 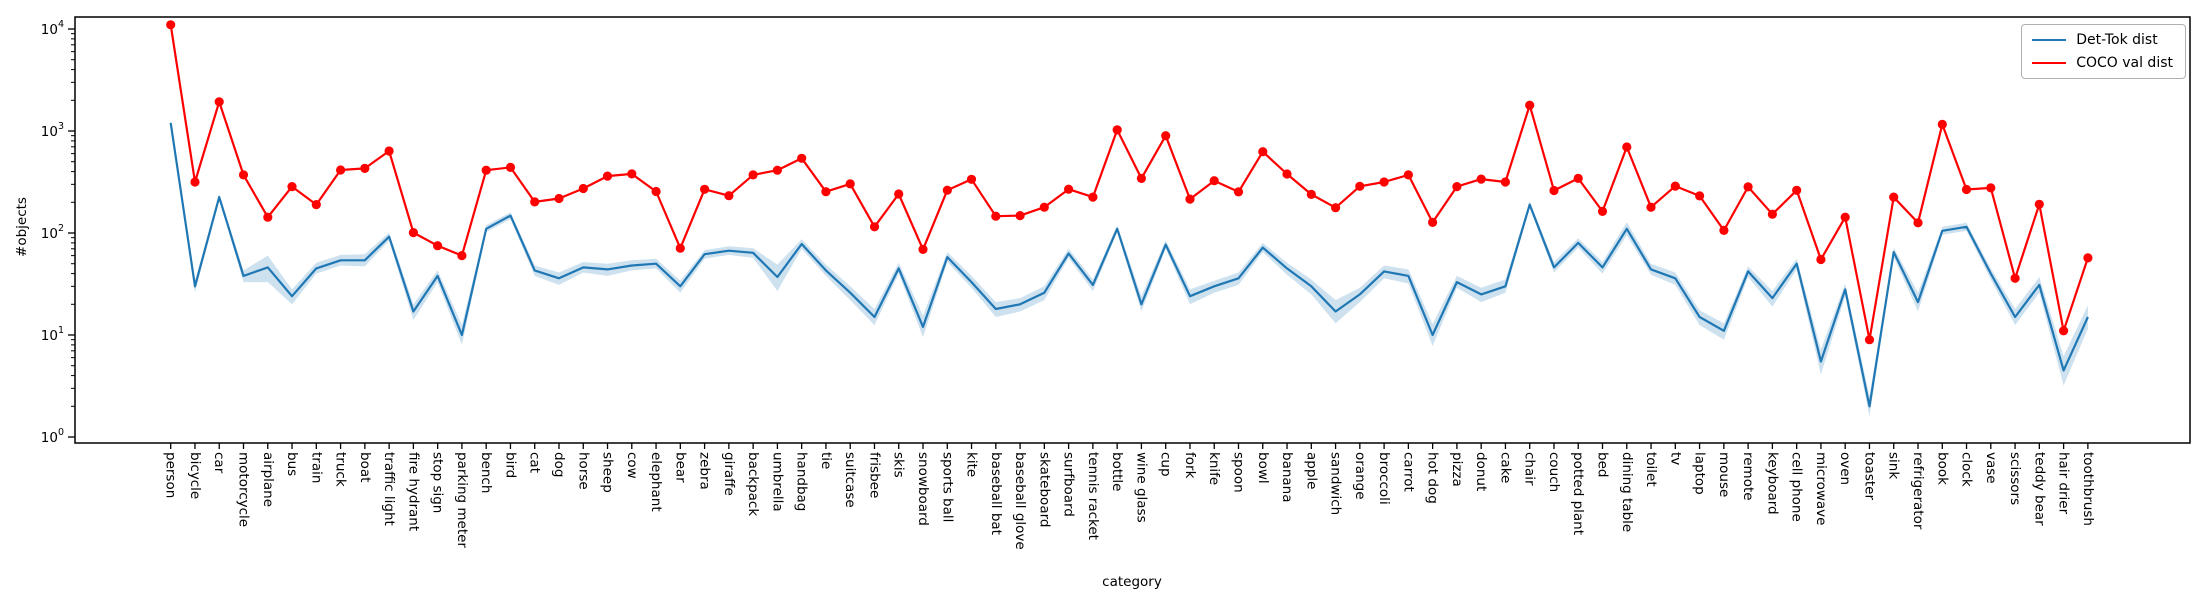 What do you see at coordinates (2049, 40) in the screenshot?
I see `det-tok-line-swatch` at bounding box center [2049, 40].